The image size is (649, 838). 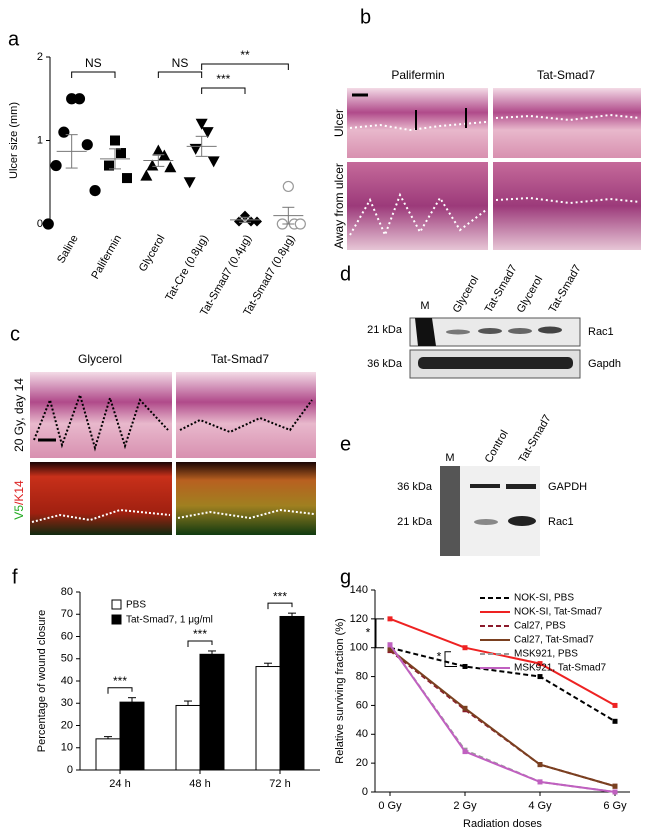 I want to click on size-label: 21 kDa, so click(x=385, y=330).